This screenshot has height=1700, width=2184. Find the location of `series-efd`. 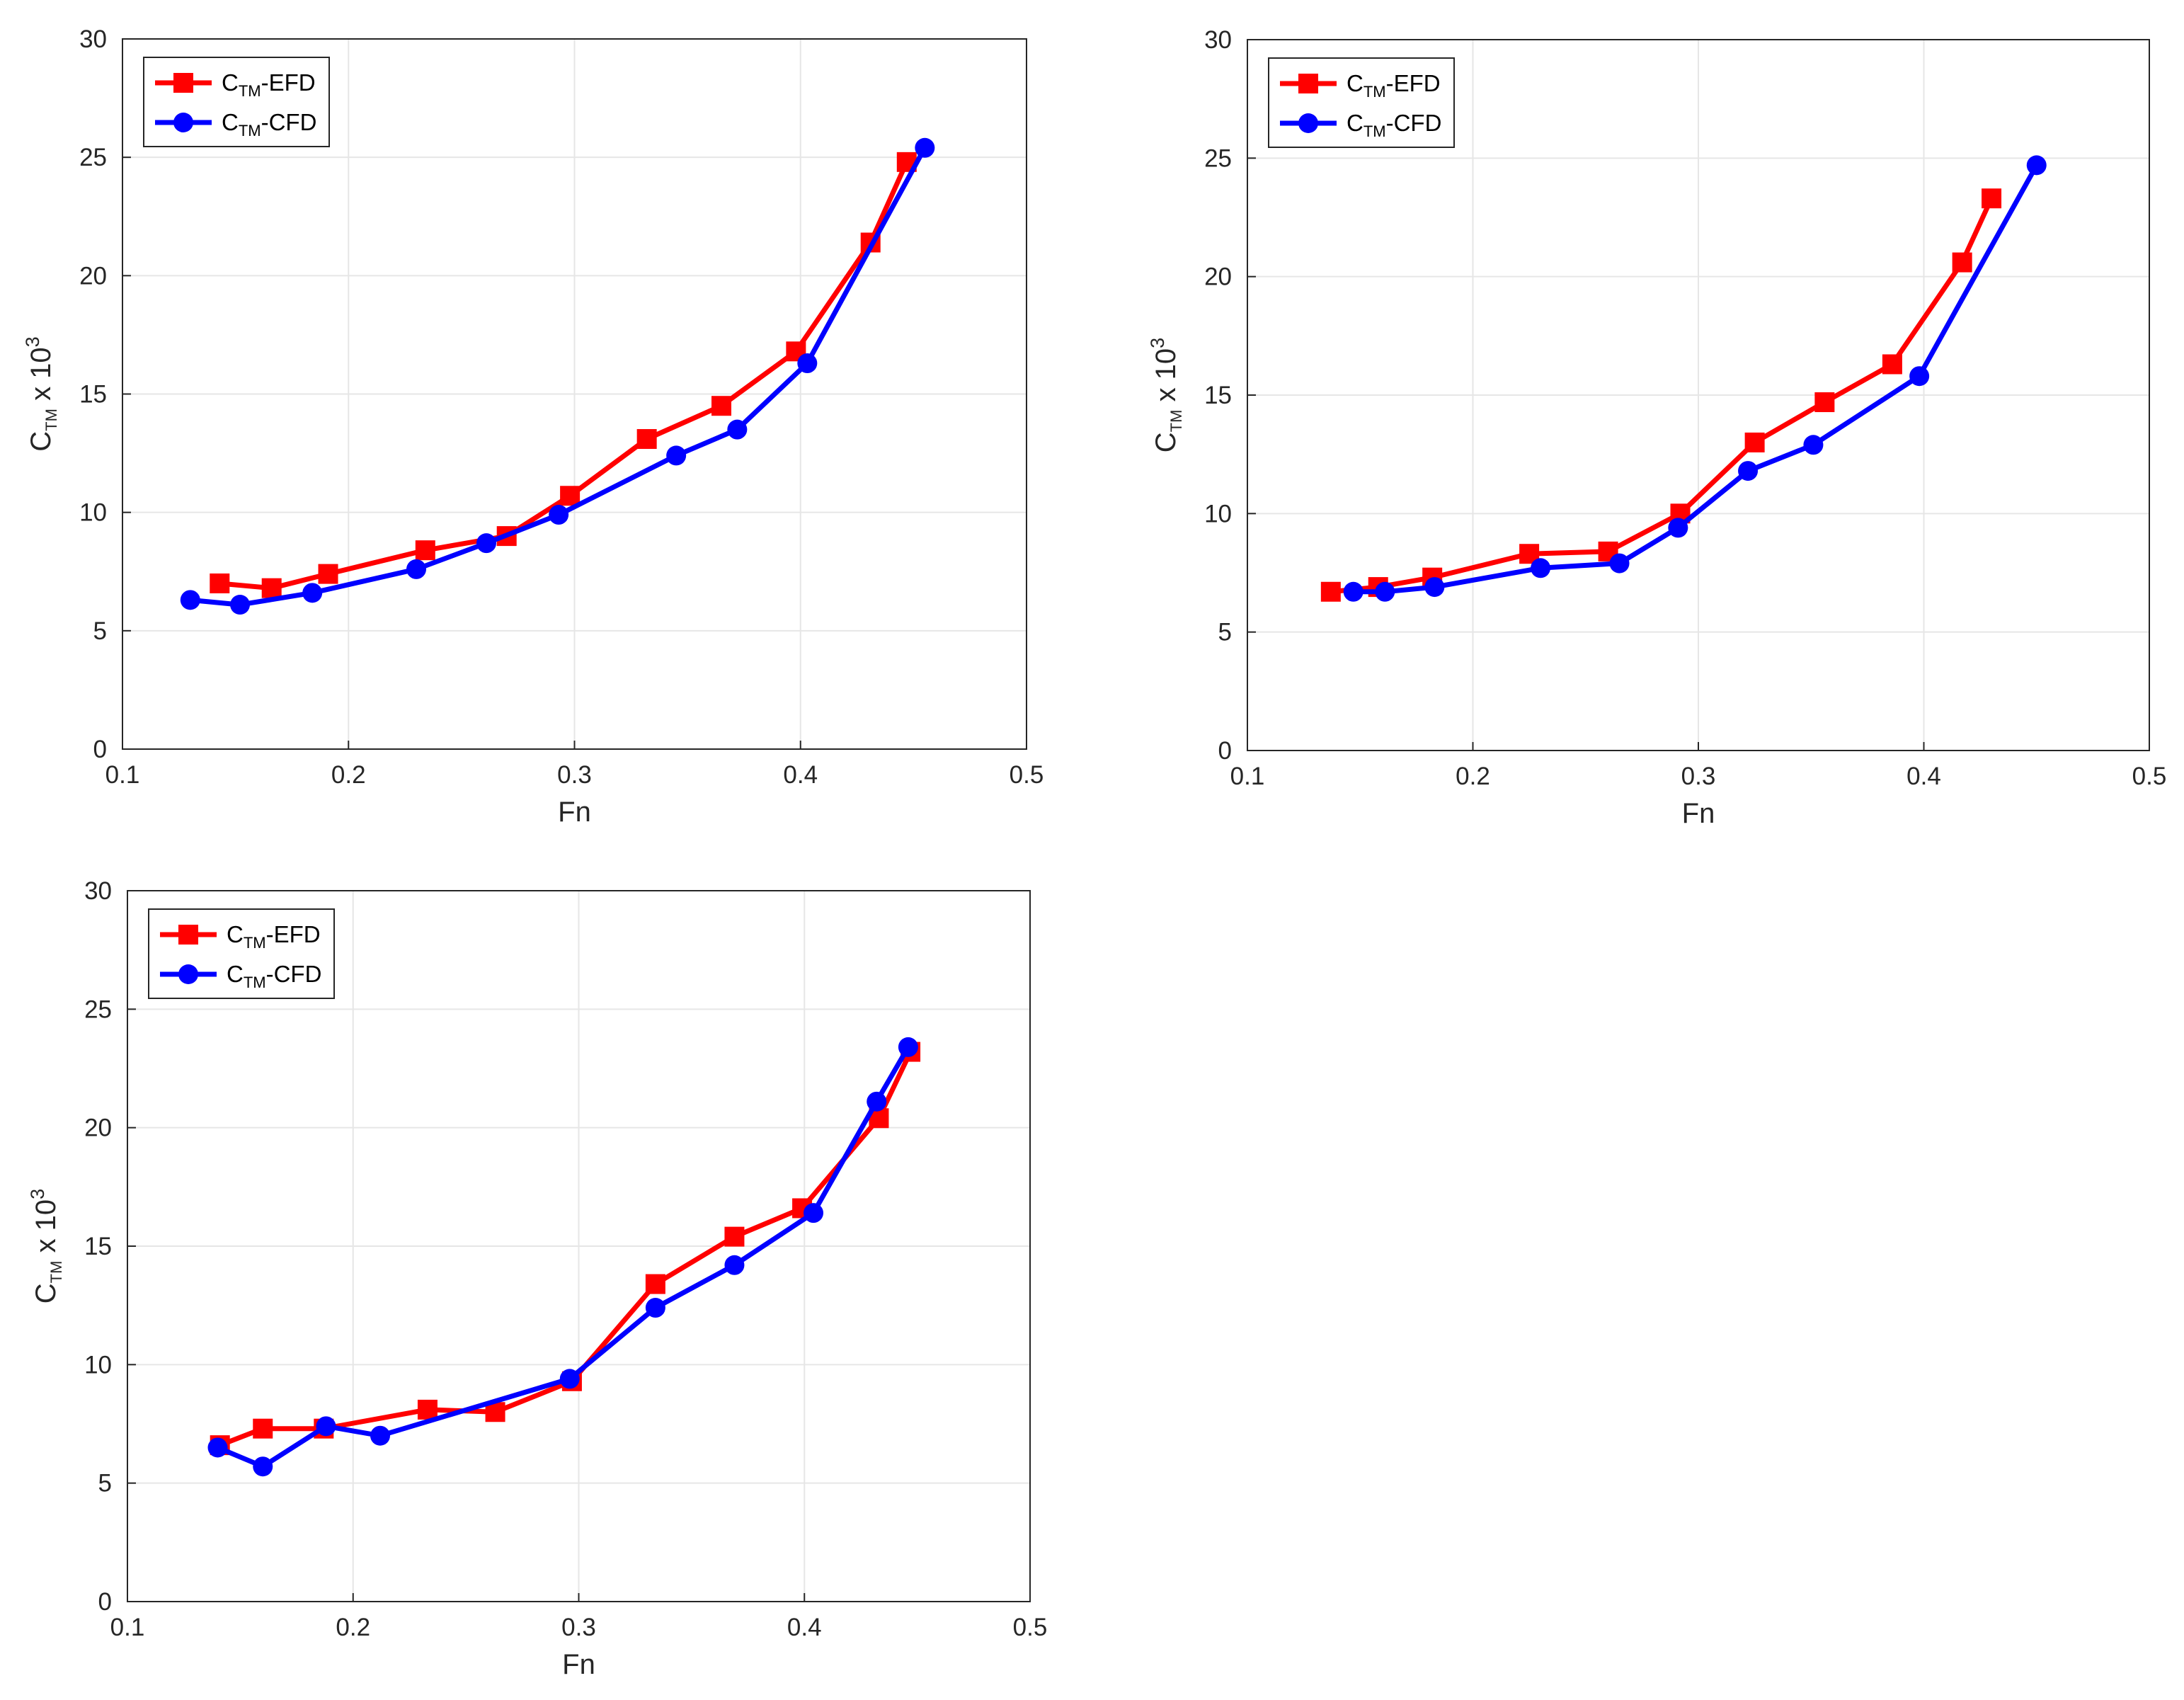

series-efd is located at coordinates (563, 375).